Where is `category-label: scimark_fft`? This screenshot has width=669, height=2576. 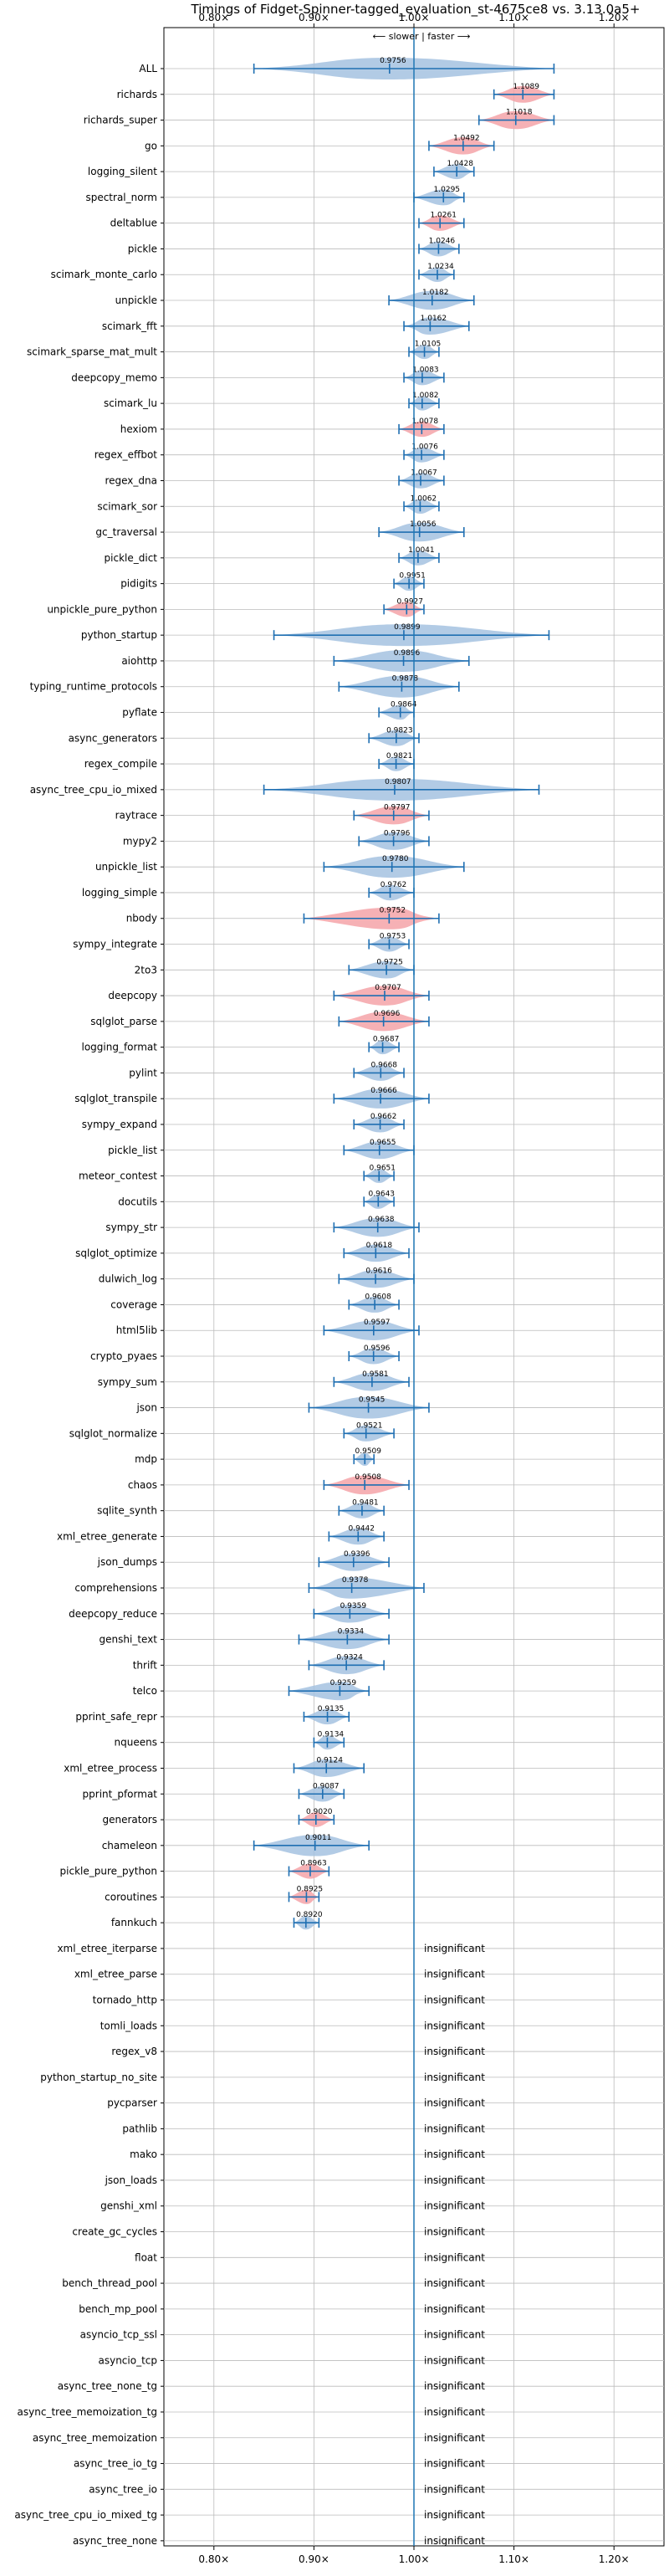 category-label: scimark_fft is located at coordinates (129, 326).